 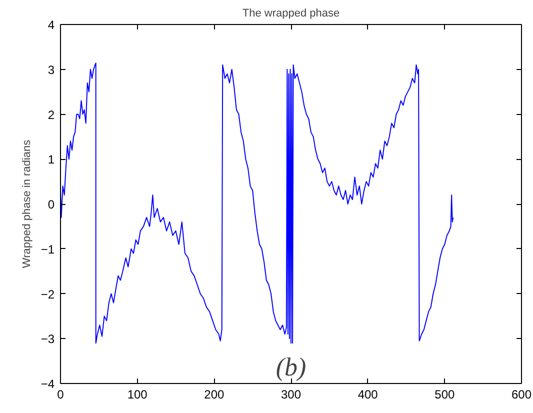 I want to click on x-tick-label: 400, so click(x=368, y=395).